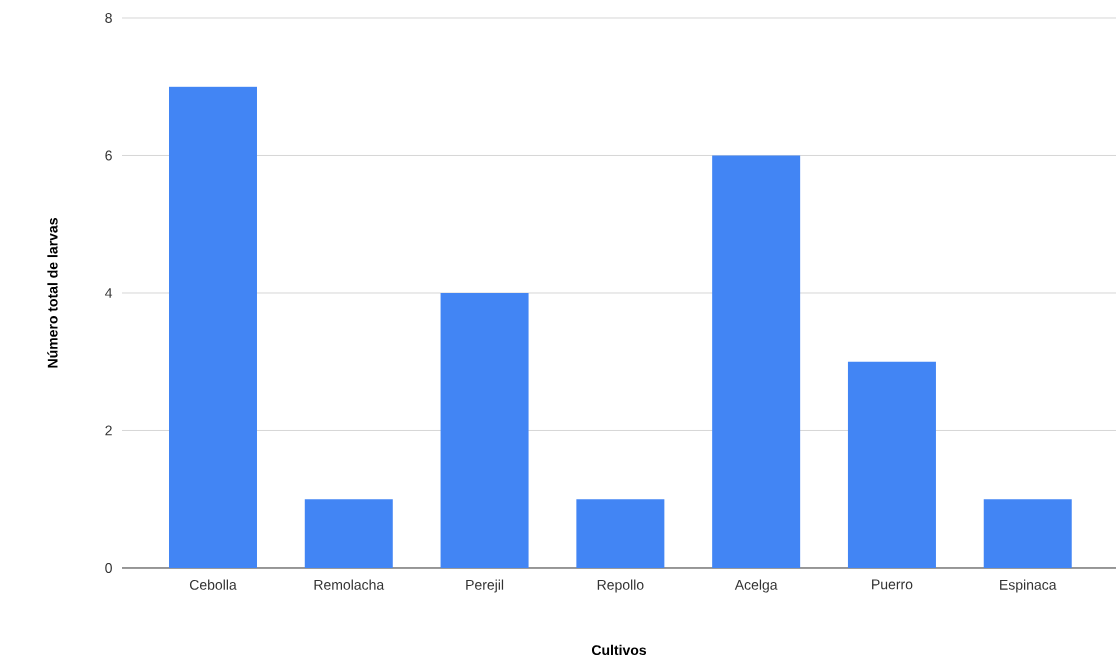  What do you see at coordinates (108, 430) in the screenshot?
I see `y-tick-label: 2` at bounding box center [108, 430].